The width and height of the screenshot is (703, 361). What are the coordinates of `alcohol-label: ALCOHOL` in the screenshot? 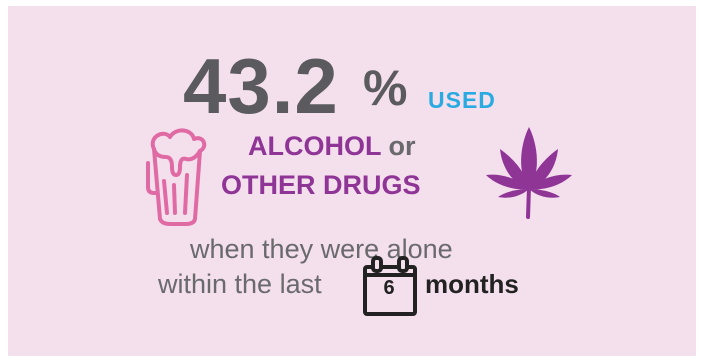 It's located at (314, 146).